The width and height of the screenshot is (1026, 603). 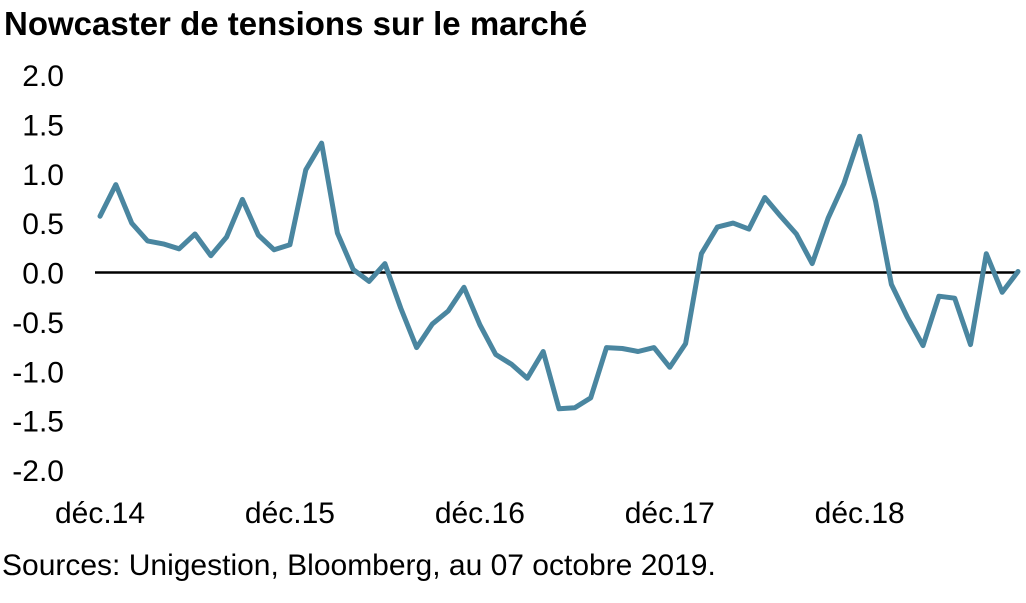 What do you see at coordinates (43, 224) in the screenshot?
I see `y-tick-label: 0.5` at bounding box center [43, 224].